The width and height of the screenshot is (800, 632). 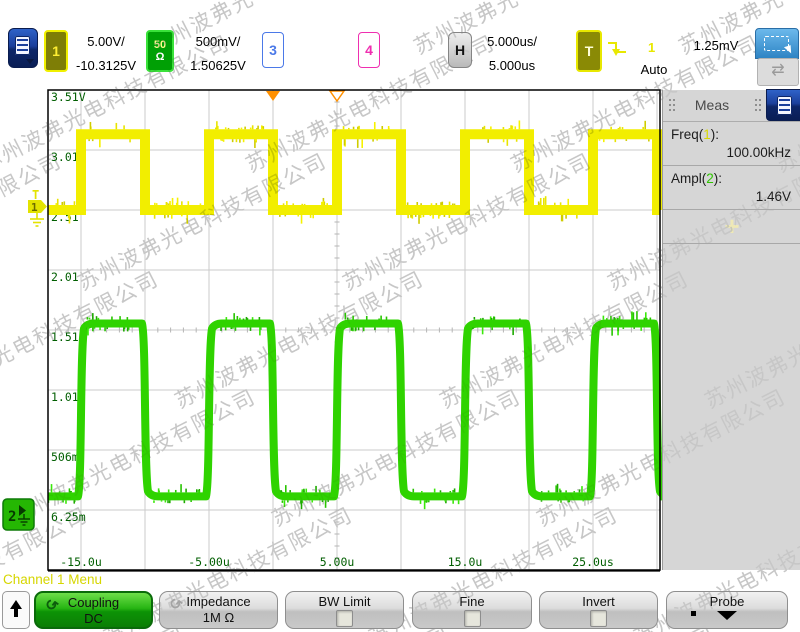 What do you see at coordinates (589, 51) in the screenshot?
I see `trigger-badge: T` at bounding box center [589, 51].